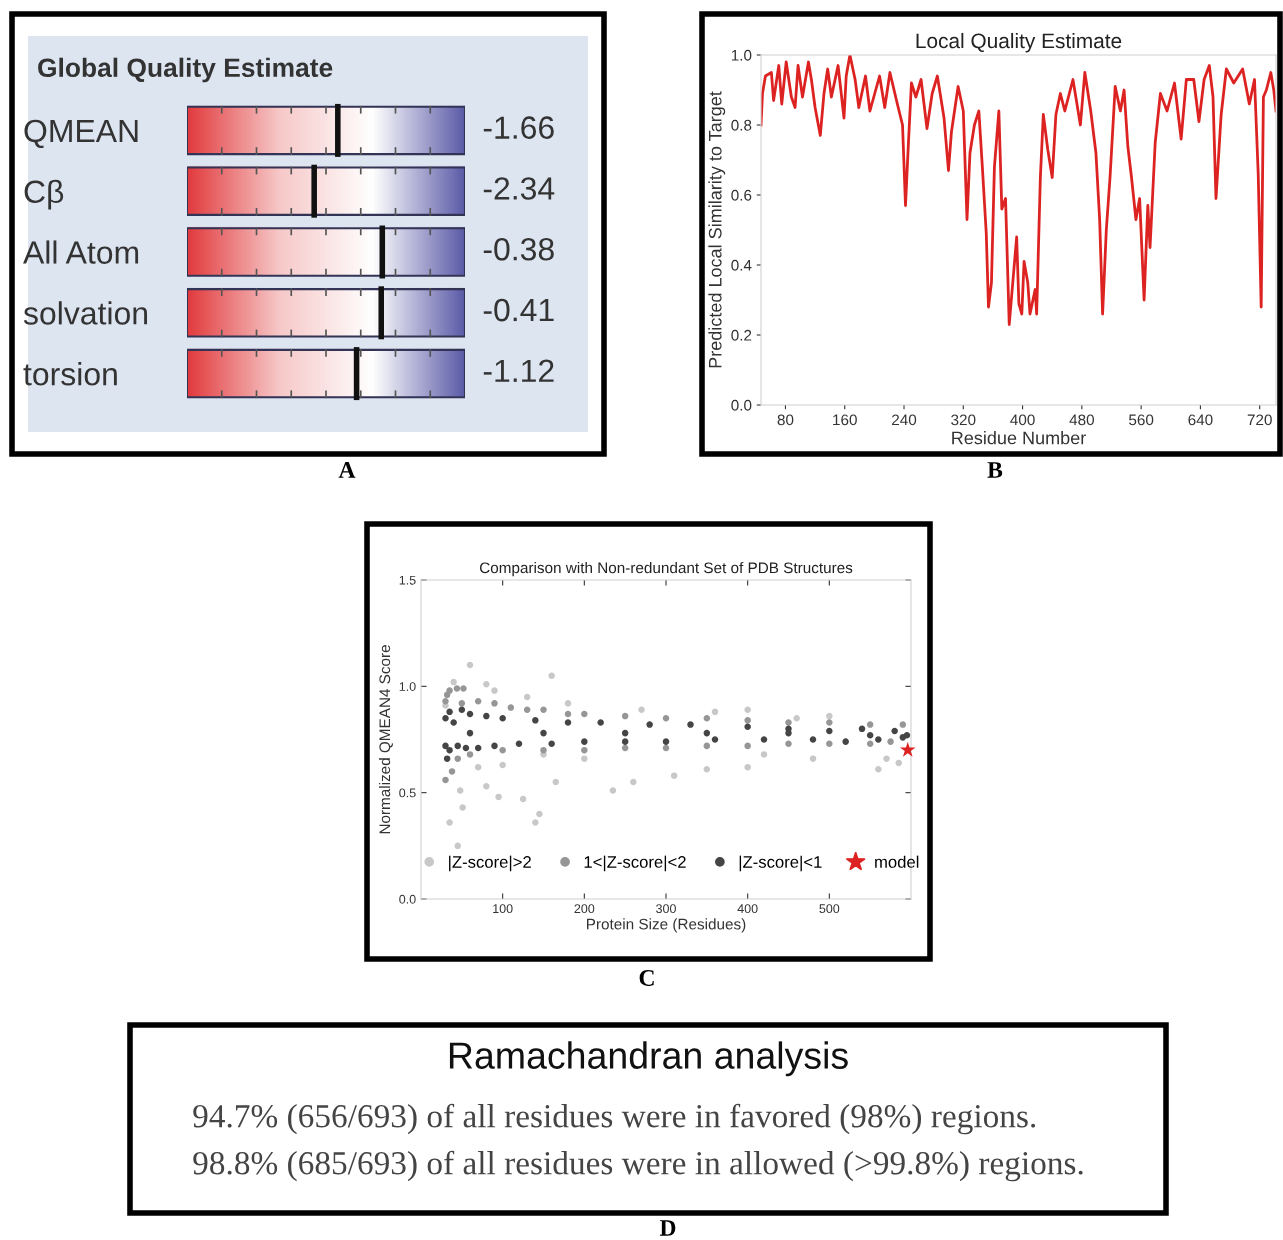 The width and height of the screenshot is (1283, 1240). I want to click on text: B, so click(995, 470).